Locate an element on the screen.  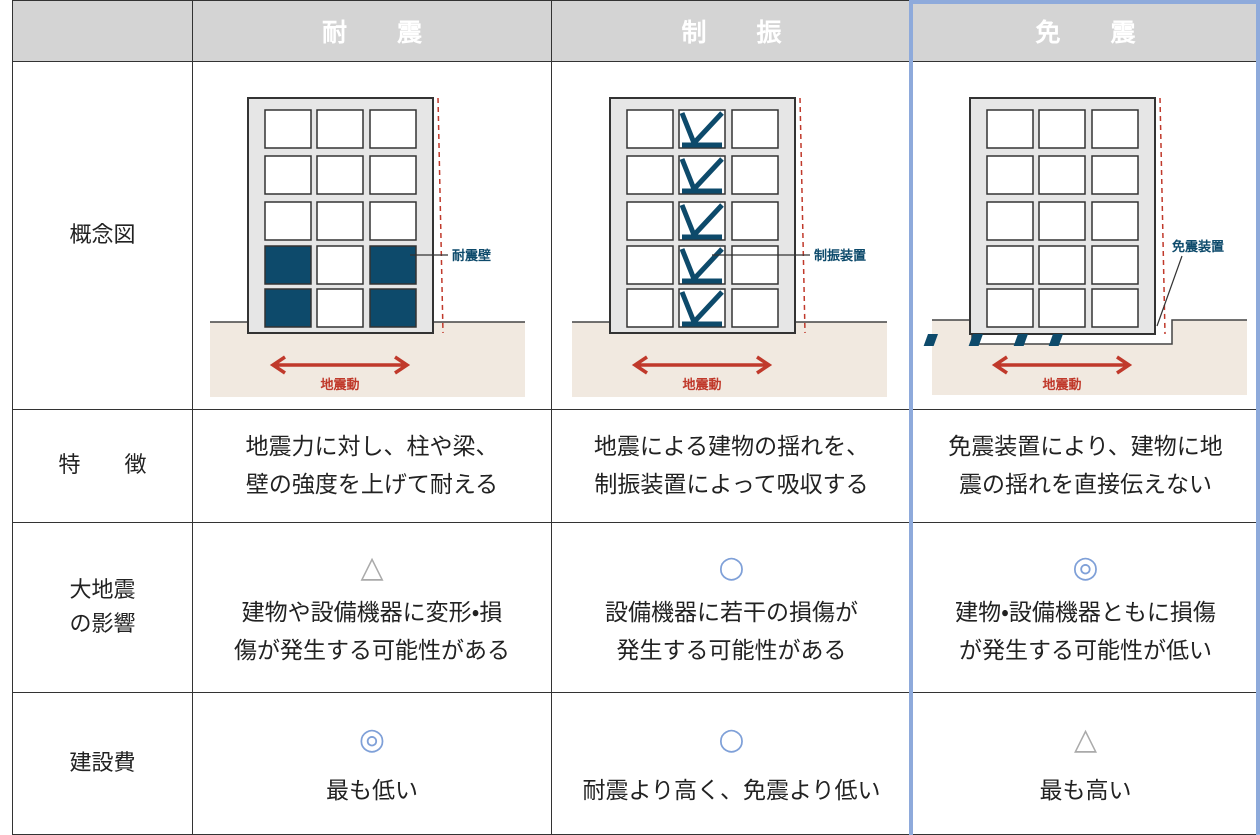
label-text: 建設費 is located at coordinates (102, 763).